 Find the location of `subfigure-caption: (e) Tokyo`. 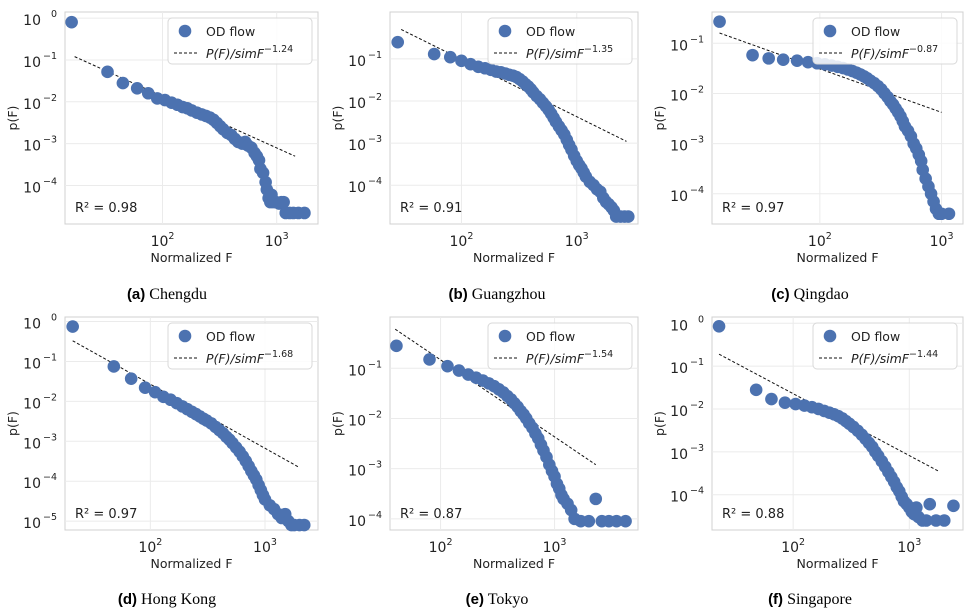

subfigure-caption: (e) Tokyo is located at coordinates (497, 599).